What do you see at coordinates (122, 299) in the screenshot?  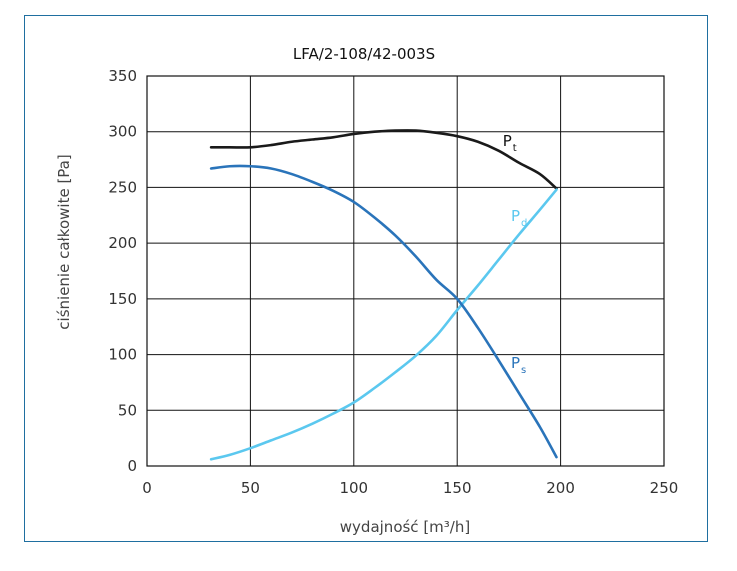 I see `y-tick-label: 150` at bounding box center [122, 299].